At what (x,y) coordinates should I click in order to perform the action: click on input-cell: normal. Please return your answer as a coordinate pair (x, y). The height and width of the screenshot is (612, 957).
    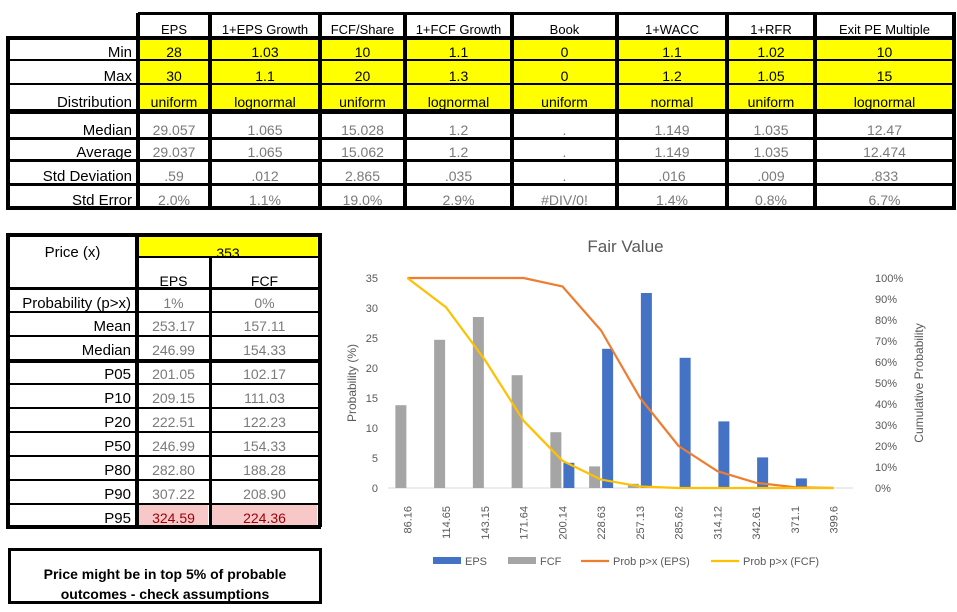
    Looking at the image, I should click on (672, 97).